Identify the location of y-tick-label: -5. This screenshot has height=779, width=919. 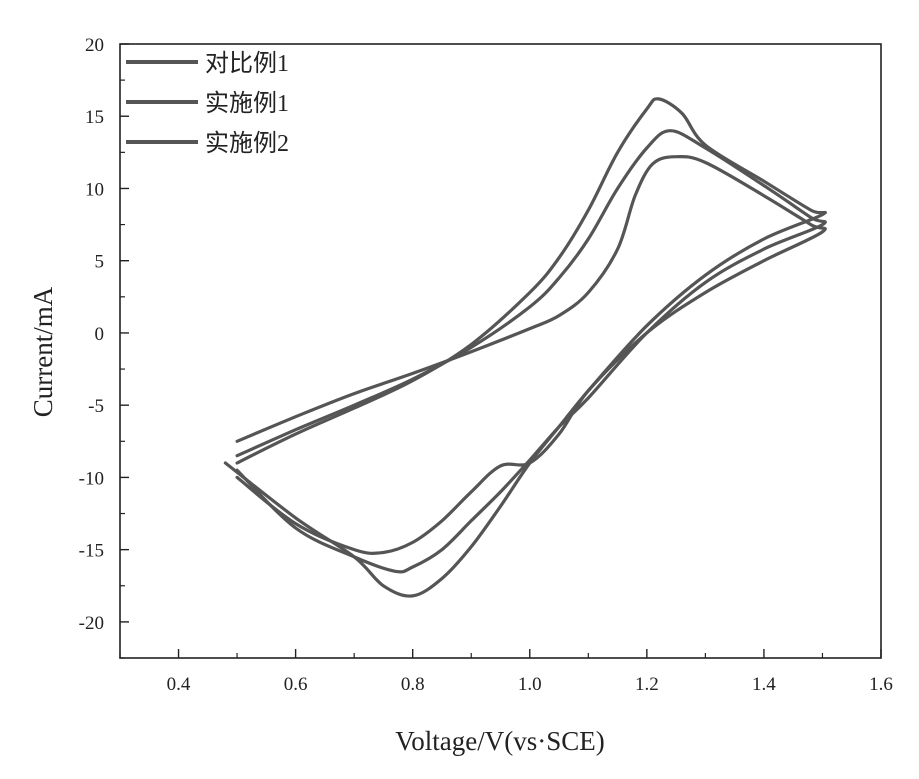
(96, 406).